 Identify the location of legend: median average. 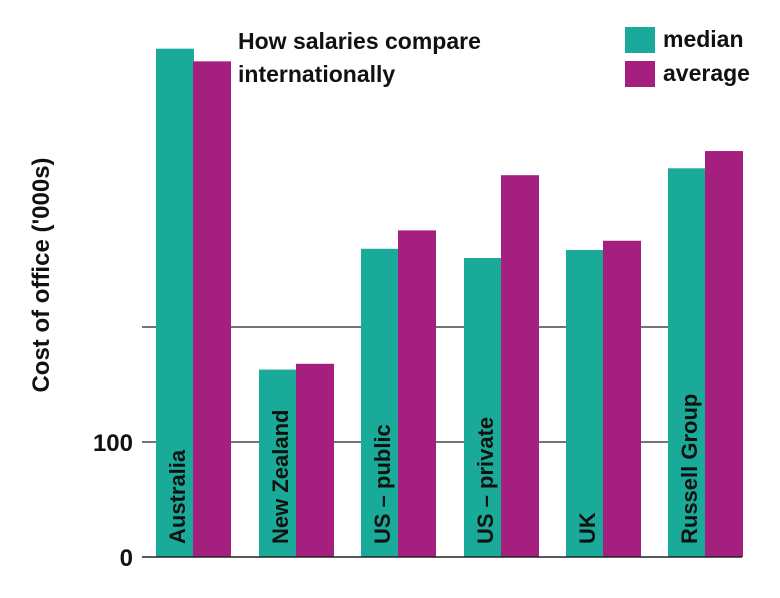
(687, 56).